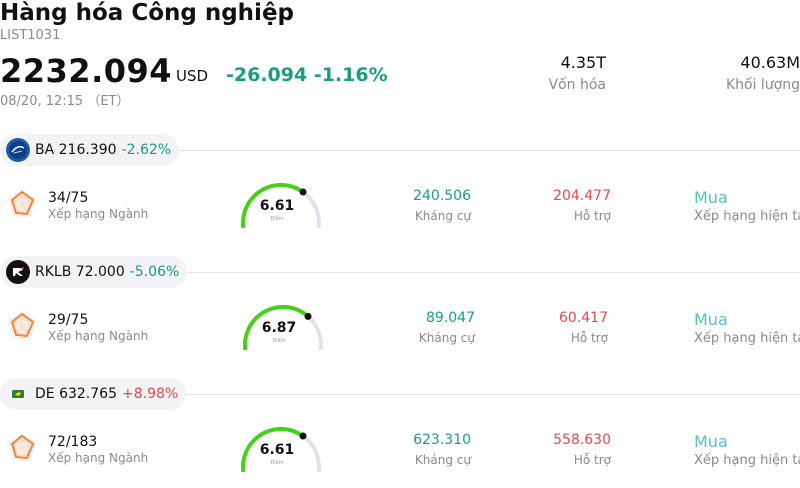 Image resolution: width=800 pixels, height=488 pixels. I want to click on support-value: 60.417, so click(583, 318).